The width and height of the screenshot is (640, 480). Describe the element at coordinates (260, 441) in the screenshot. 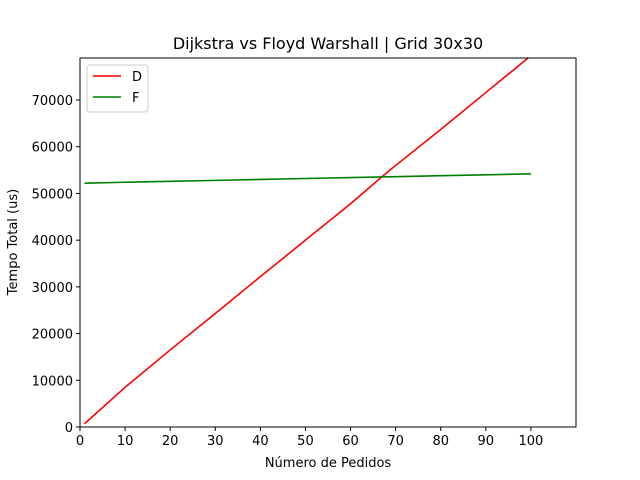

I see `x-tick-label: 40` at that location.